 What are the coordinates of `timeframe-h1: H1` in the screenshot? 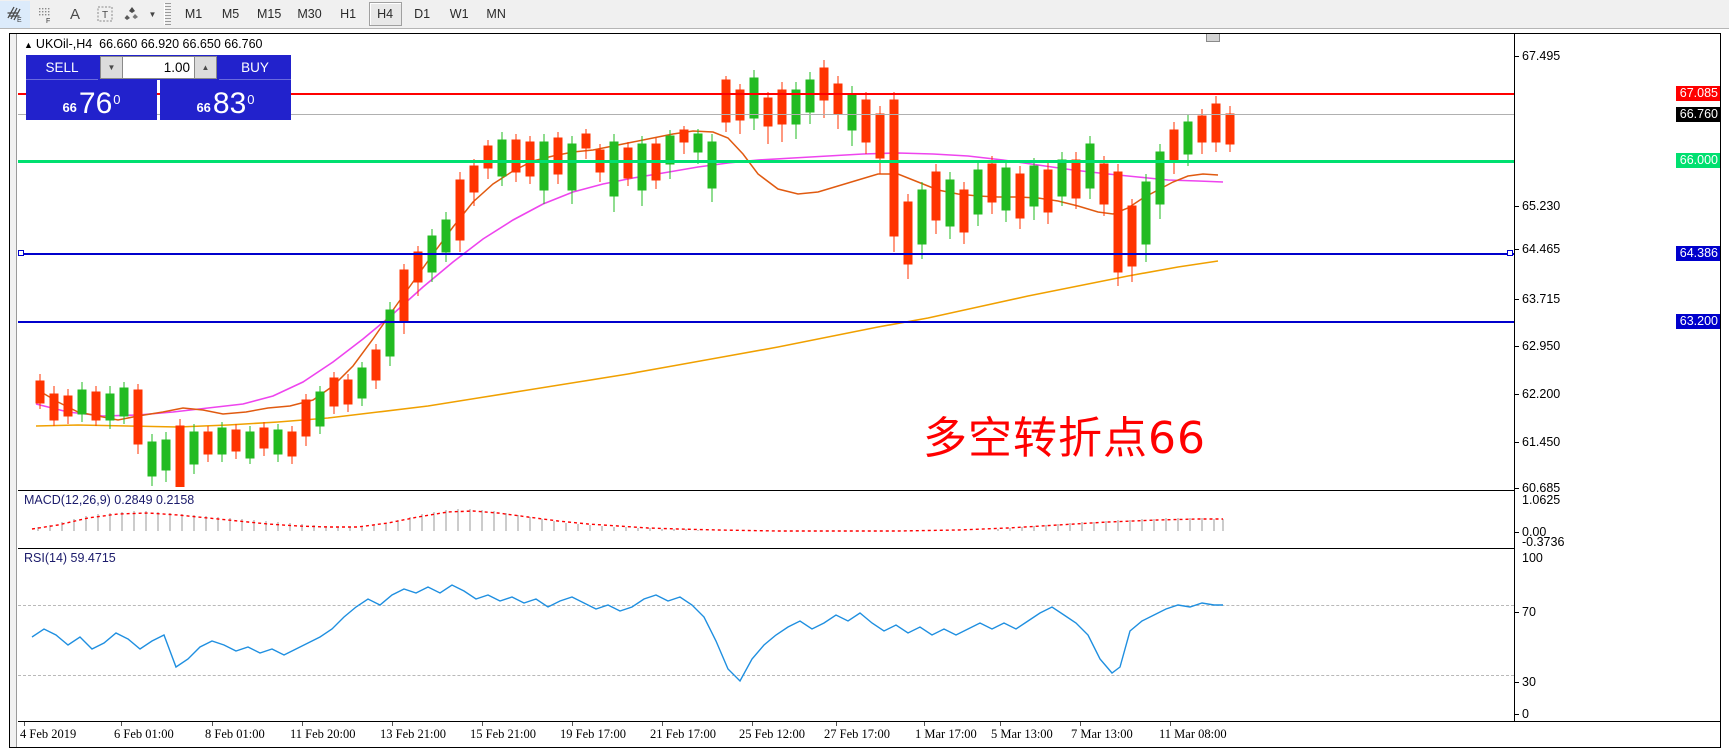 It's located at (348, 14).